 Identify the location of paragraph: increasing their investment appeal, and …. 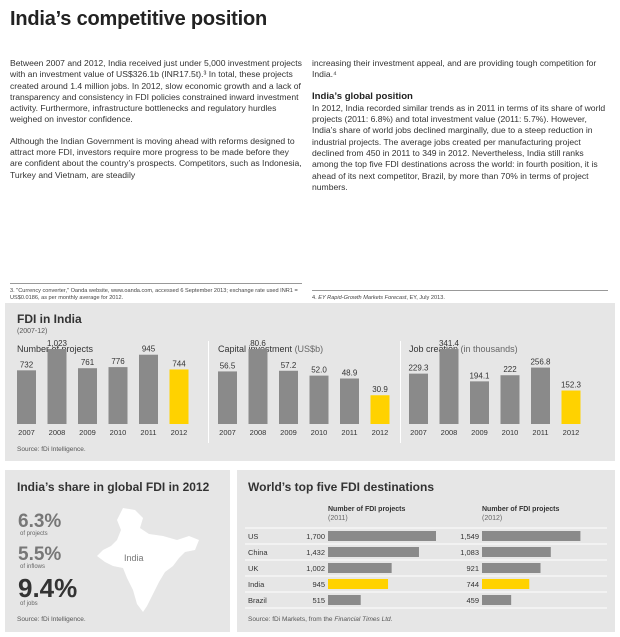
(454, 69).